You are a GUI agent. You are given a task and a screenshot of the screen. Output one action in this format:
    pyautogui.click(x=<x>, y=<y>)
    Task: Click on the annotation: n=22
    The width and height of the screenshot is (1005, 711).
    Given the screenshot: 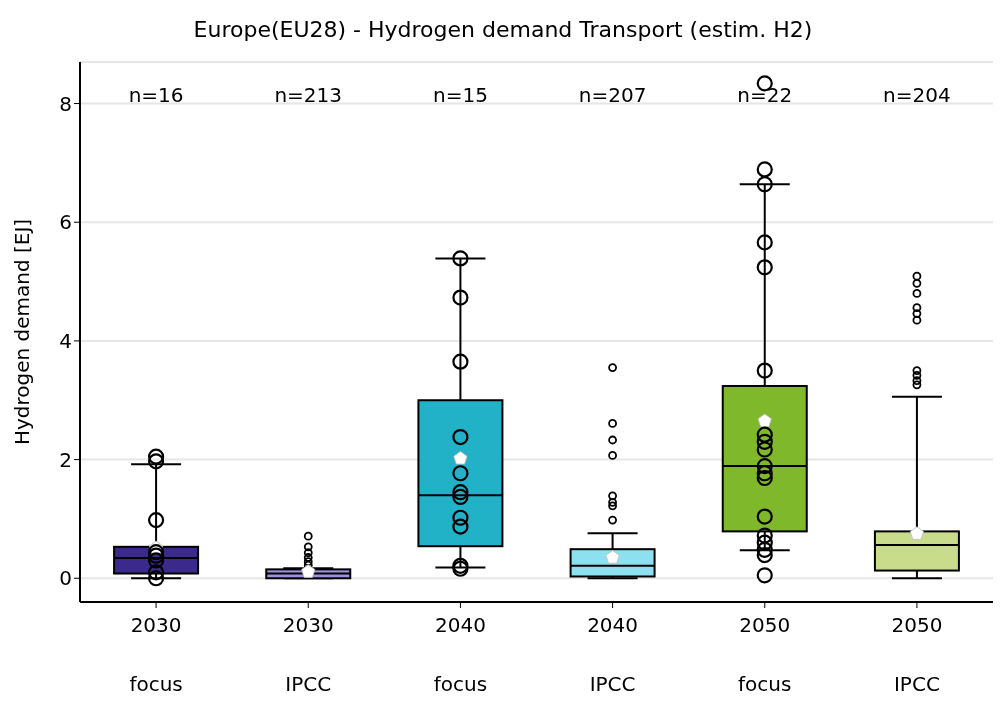 What is the action you would take?
    pyautogui.click(x=765, y=94)
    